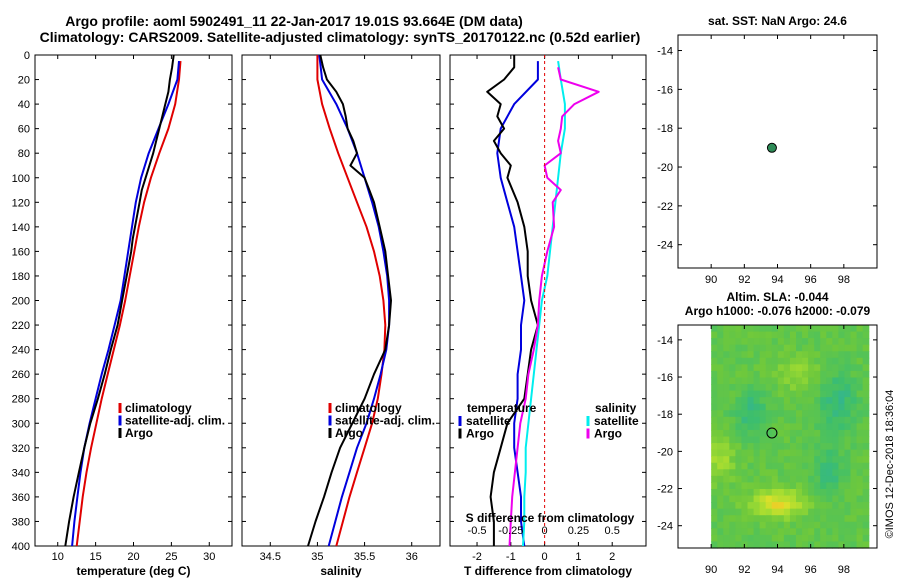  Describe the element at coordinates (21, 424) in the screenshot. I see `depth-tick-label: 300` at that location.